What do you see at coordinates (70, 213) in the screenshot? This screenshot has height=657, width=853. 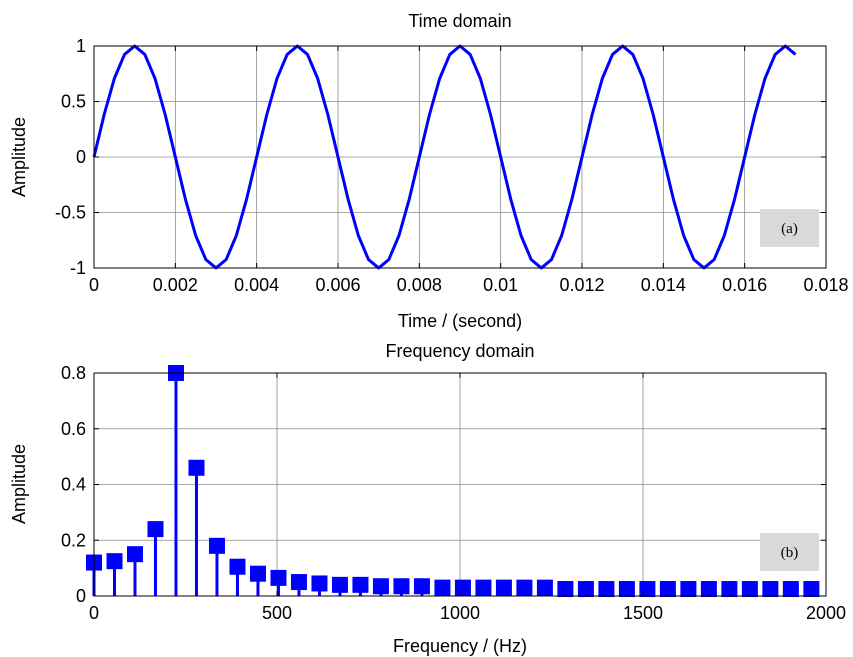 I see `time-y-tick-label: -0.5` at bounding box center [70, 213].